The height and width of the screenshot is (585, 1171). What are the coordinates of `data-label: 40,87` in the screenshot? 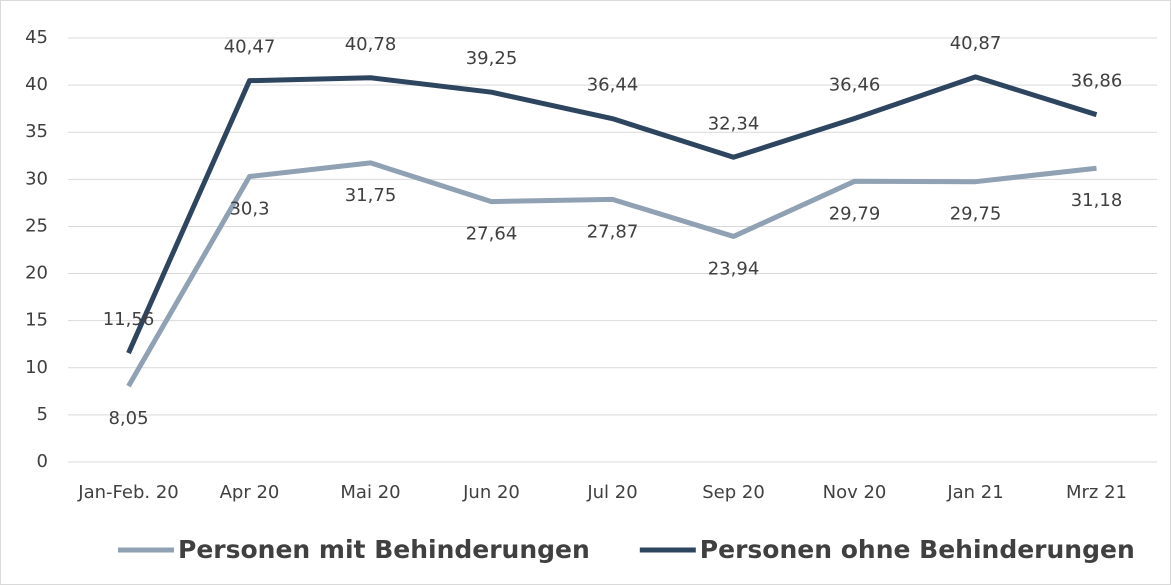 It's located at (976, 43).